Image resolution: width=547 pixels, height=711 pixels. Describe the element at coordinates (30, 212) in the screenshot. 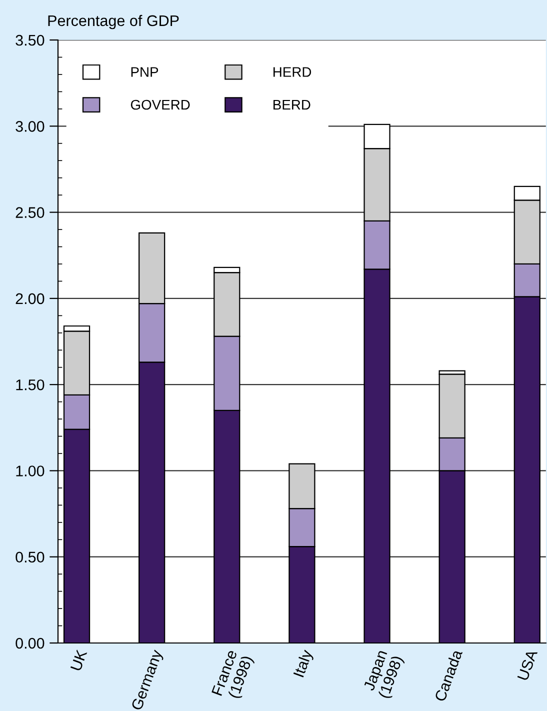

I see `y-tick-label: 2.50` at that location.